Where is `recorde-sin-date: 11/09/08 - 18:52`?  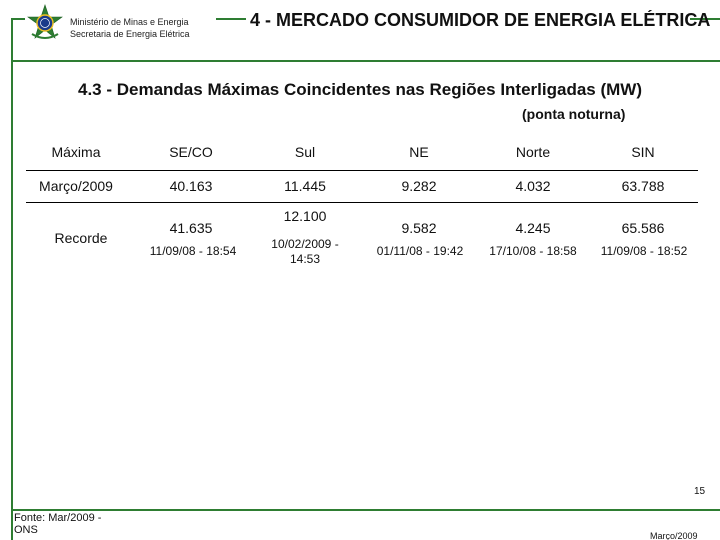
recorde-sin-date: 11/09/08 - 18:52 is located at coordinates (644, 251).